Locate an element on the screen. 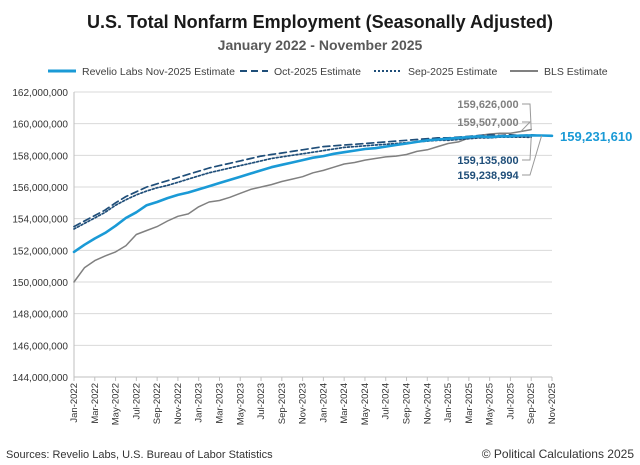  annotation-label: 159,231,610 is located at coordinates (596, 136).